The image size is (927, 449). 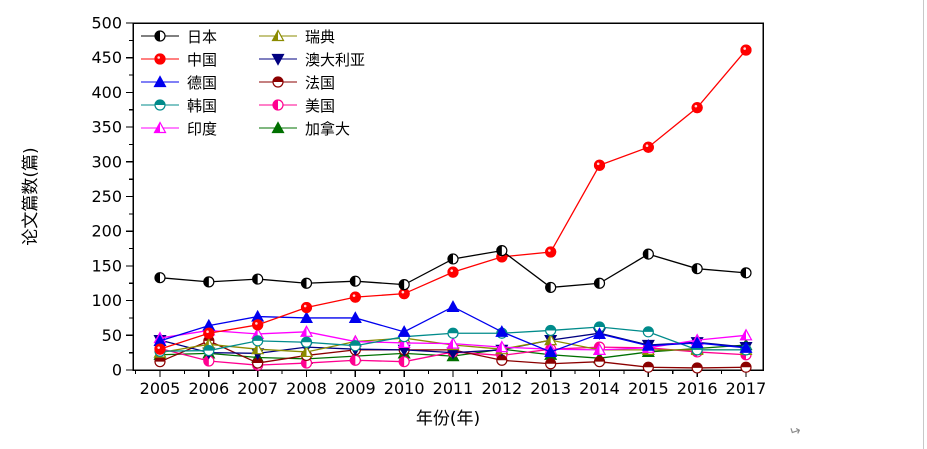 What do you see at coordinates (117, 370) in the screenshot?
I see `y-tick-label: 0` at bounding box center [117, 370].